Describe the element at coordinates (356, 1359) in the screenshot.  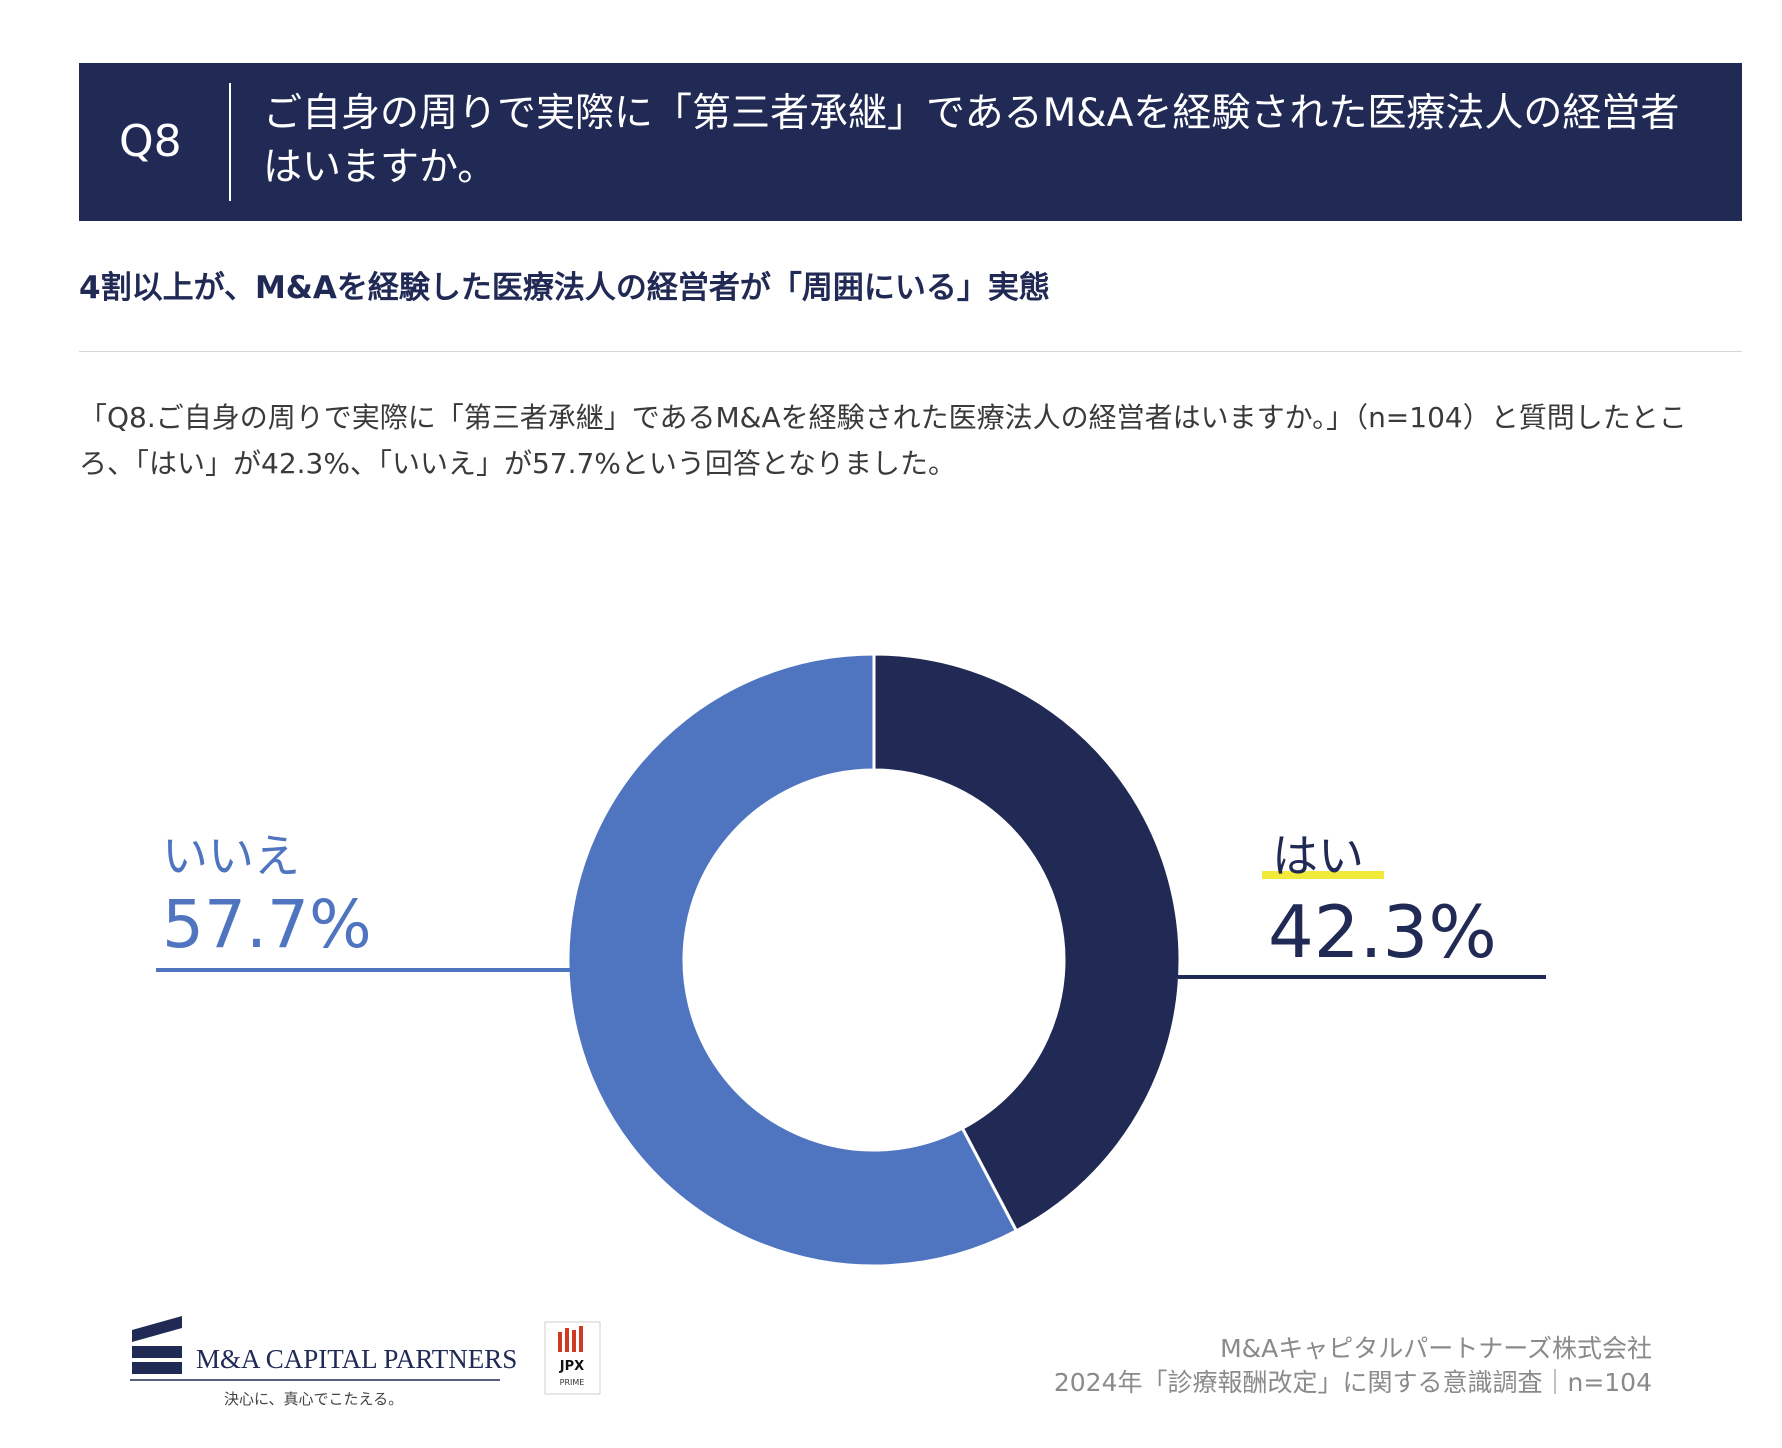
I see `logo-name: M&A CAPITAL PARTNERS` at that location.